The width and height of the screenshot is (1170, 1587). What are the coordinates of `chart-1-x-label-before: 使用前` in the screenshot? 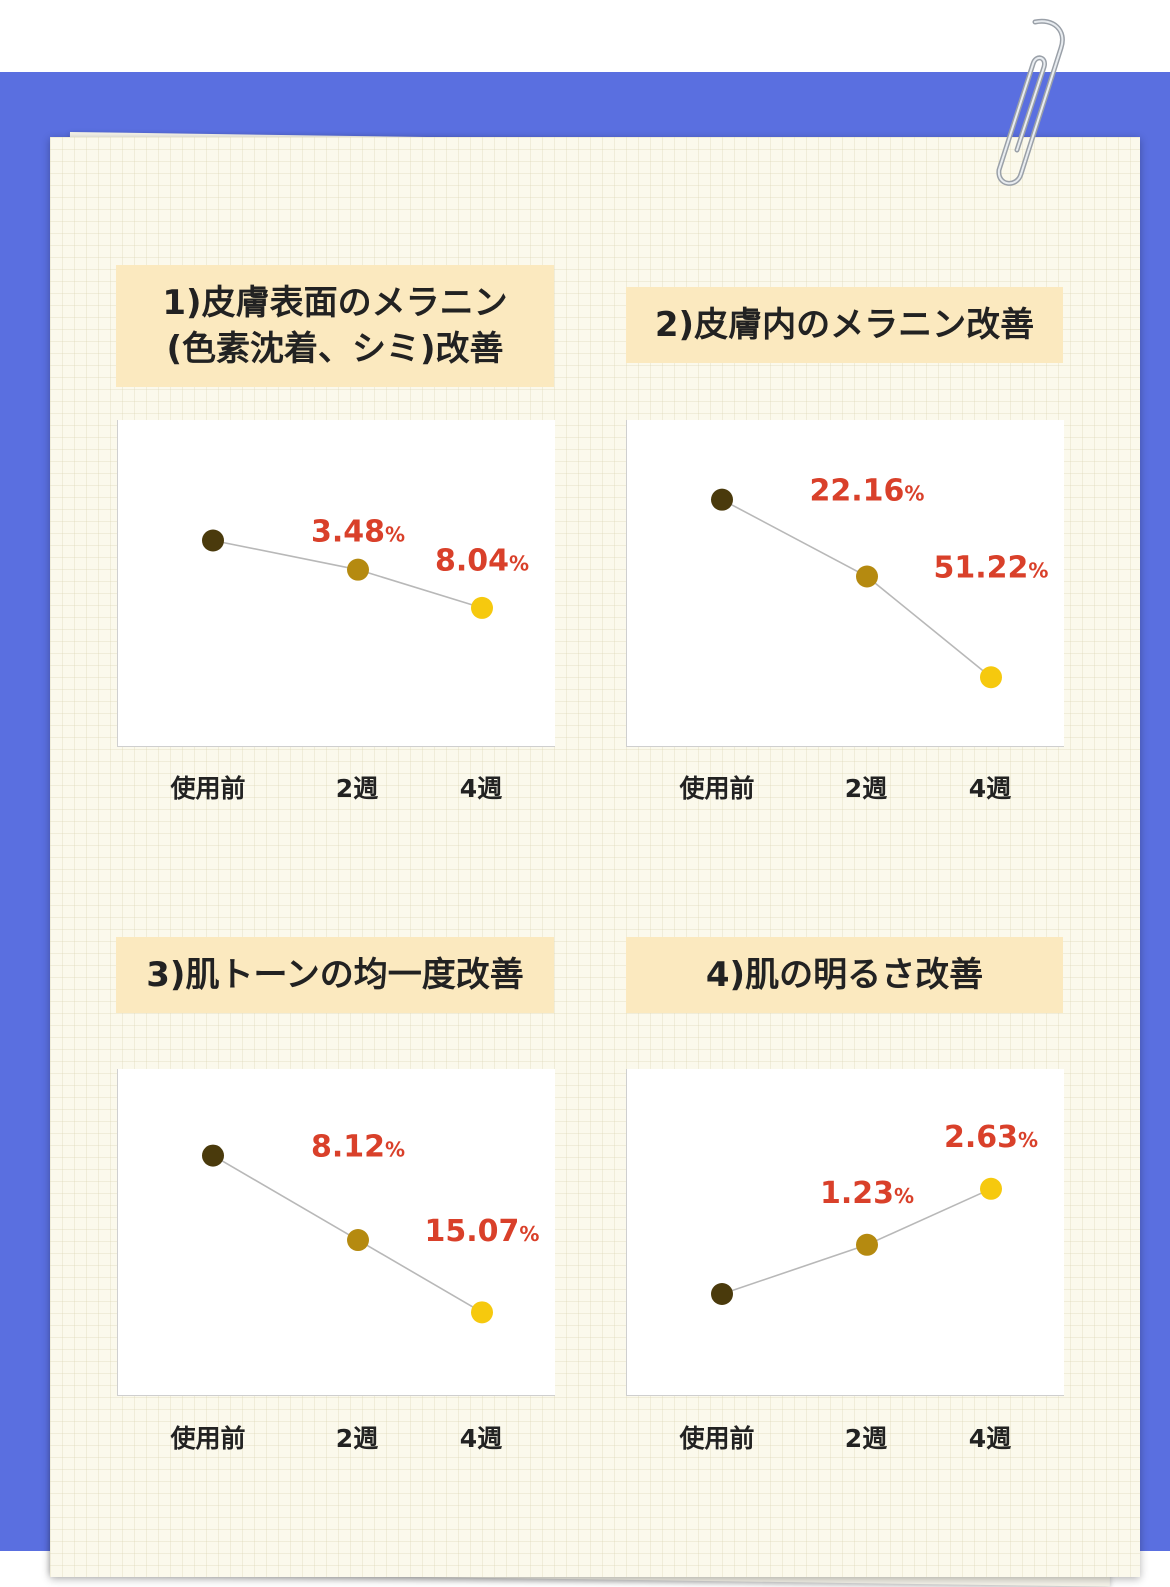 It's located at (208, 788).